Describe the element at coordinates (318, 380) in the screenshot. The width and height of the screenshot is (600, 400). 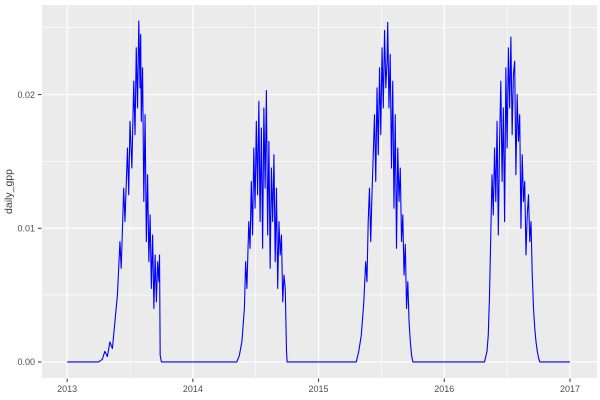
I see `x-axis-tick-marks` at that location.